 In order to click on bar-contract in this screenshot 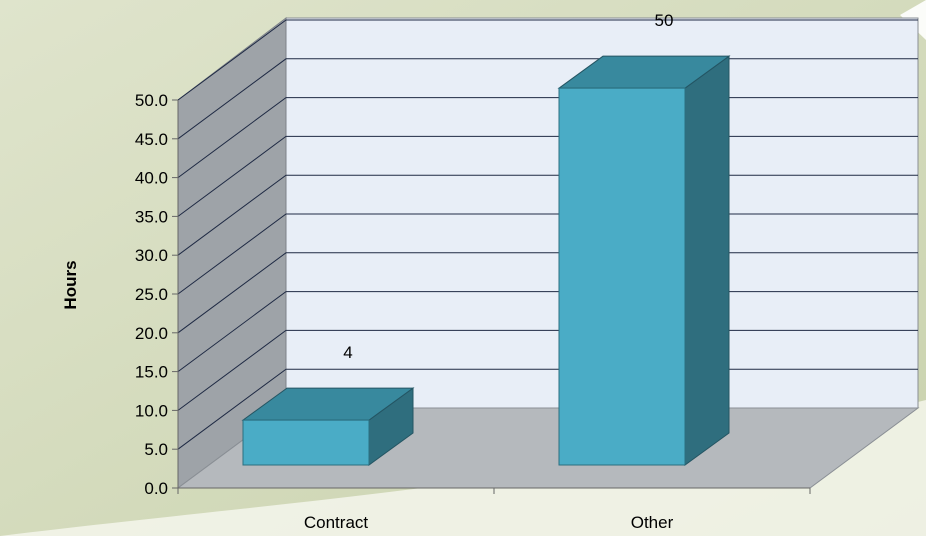, I will do `click(328, 426)`.